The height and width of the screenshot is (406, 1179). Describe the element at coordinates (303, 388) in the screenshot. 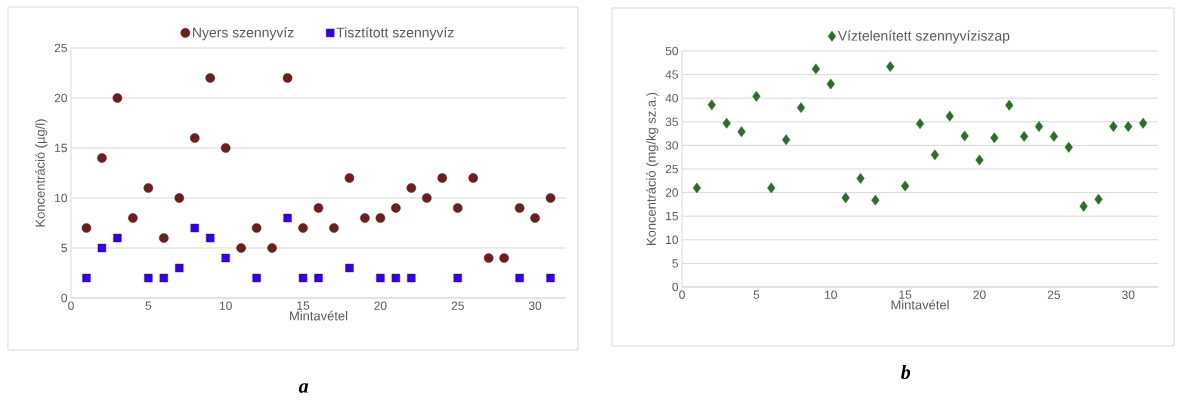

I see `text: a` at that location.